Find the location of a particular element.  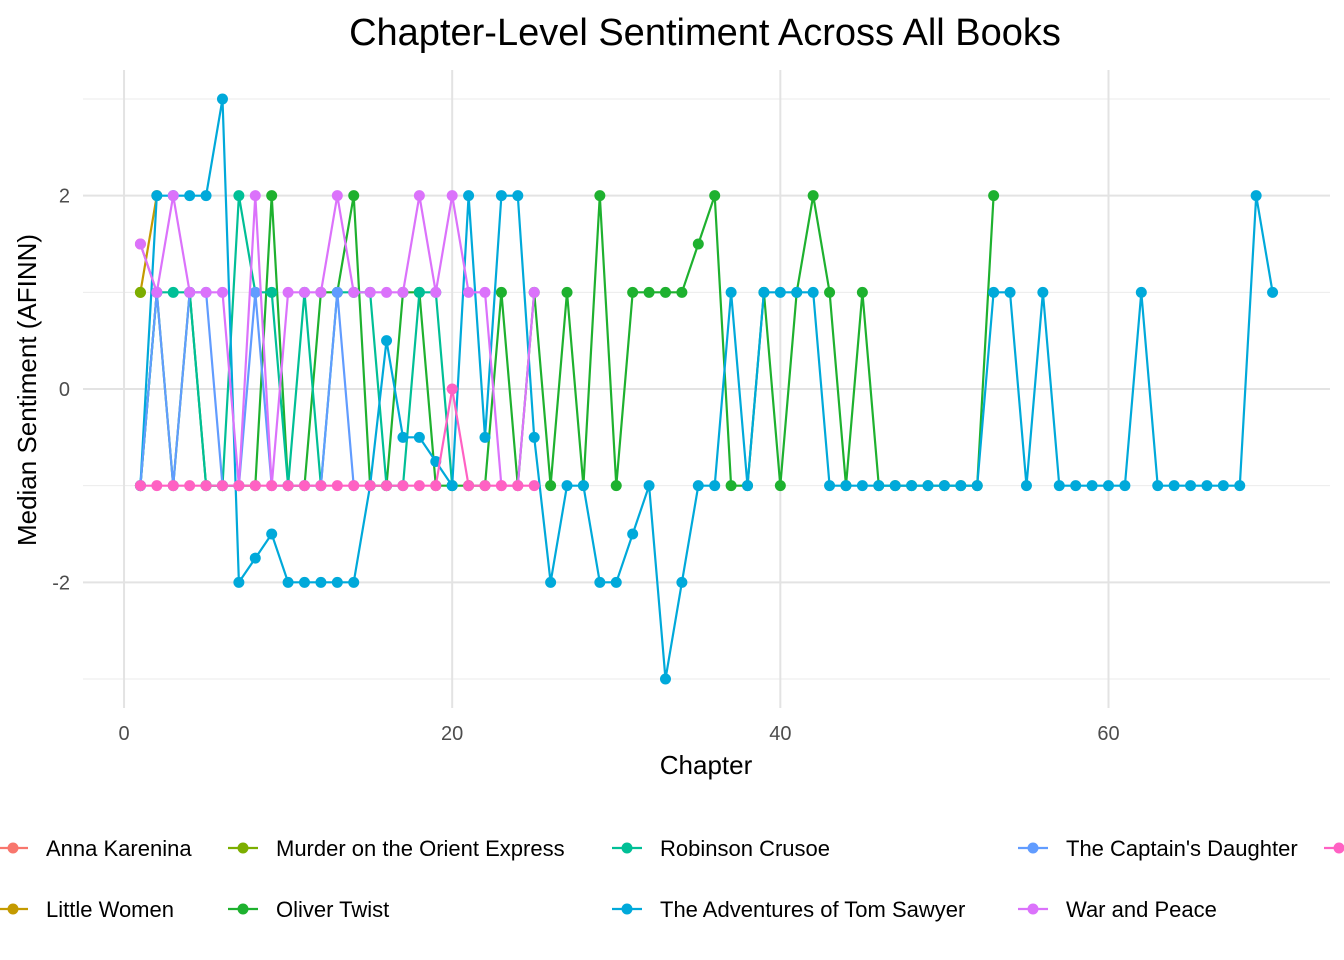

chart-title: Chapter-Level Sentiment Across All Books is located at coordinates (705, 33).